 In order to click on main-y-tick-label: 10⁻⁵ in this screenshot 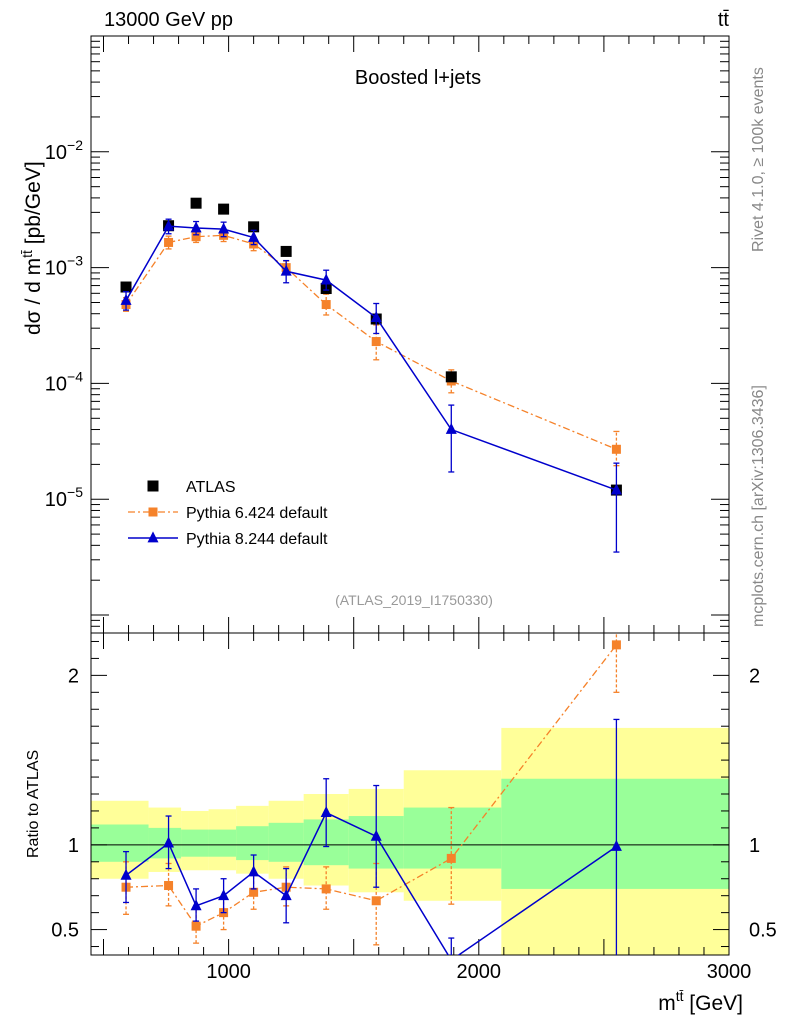, I will do `click(64, 497)`.